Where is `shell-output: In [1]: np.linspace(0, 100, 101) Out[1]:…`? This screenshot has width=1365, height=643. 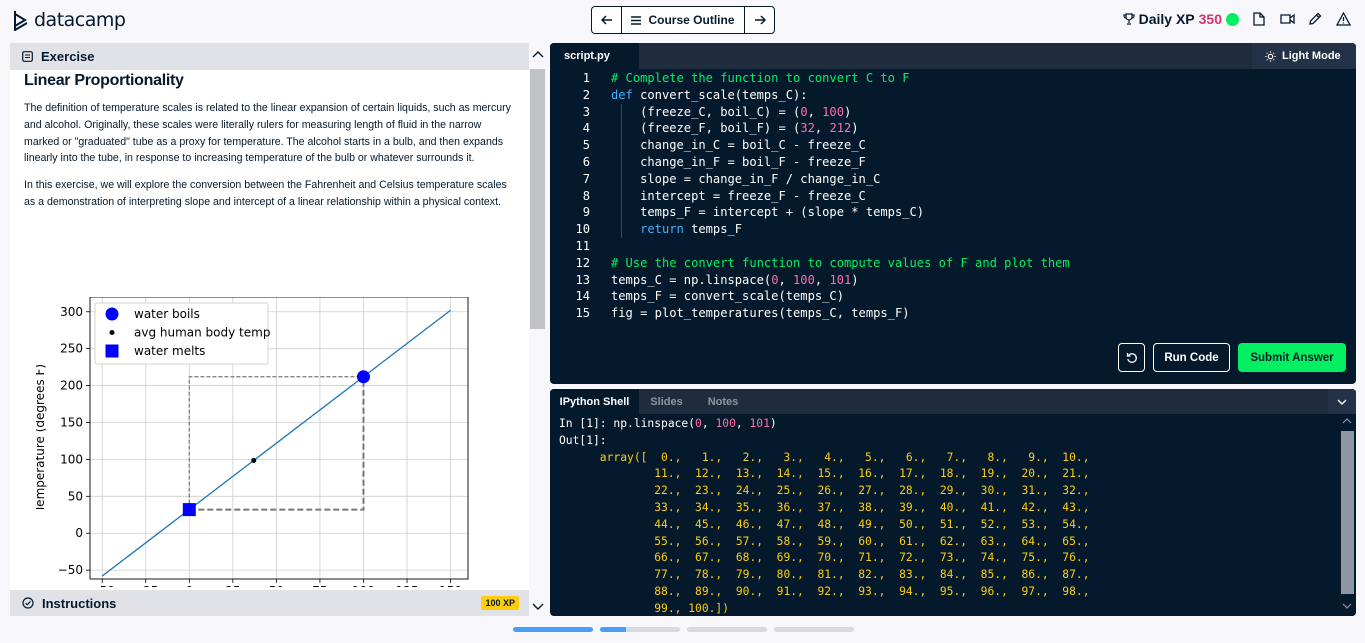 shell-output: In [1]: np.linspace(0, 100, 101) Out[1]:… is located at coordinates (824, 516).